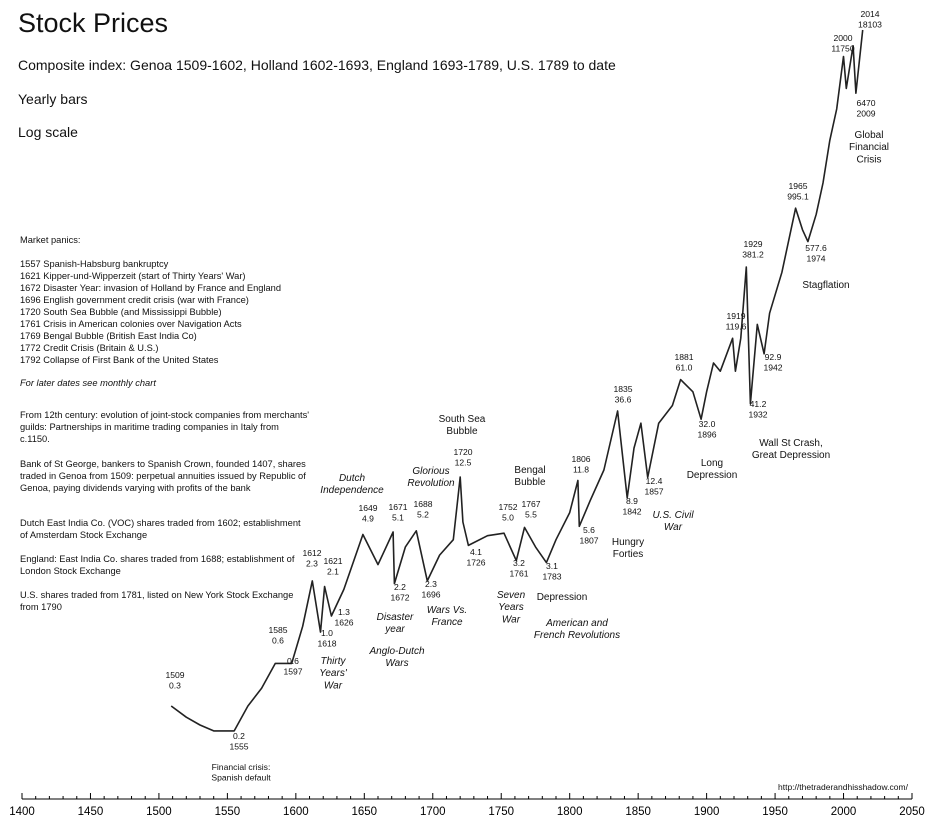 This screenshot has height=826, width=944. I want to click on x-tick-label: 1650, so click(365, 812).